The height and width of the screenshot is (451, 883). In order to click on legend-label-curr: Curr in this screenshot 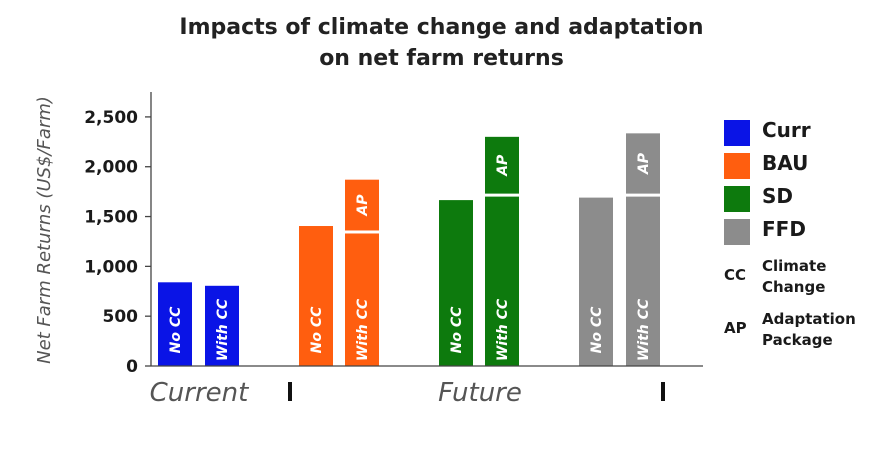, I will do `click(786, 130)`.